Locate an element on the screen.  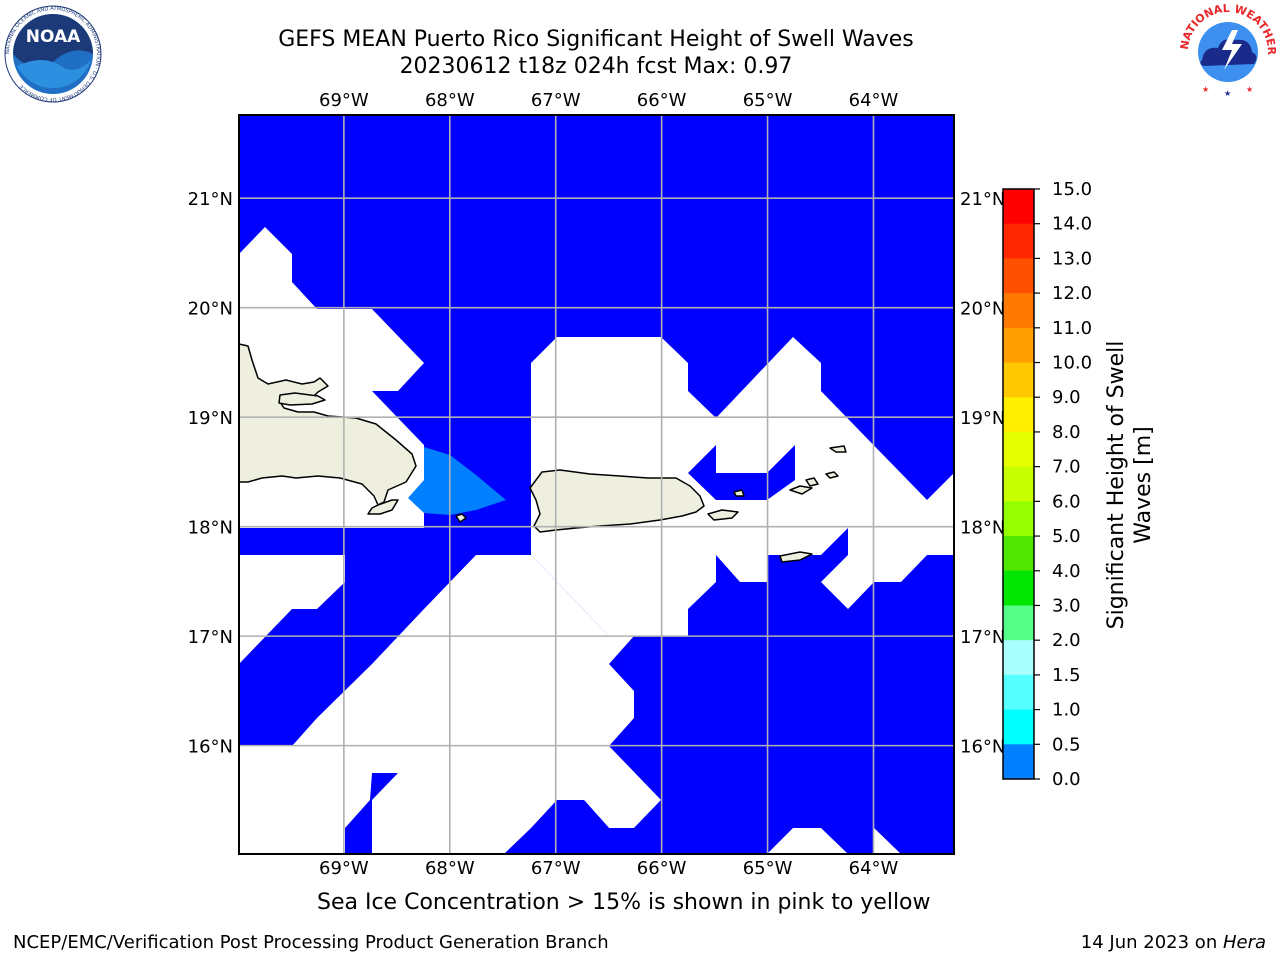
lat-label-left: 19°N is located at coordinates (210, 418).